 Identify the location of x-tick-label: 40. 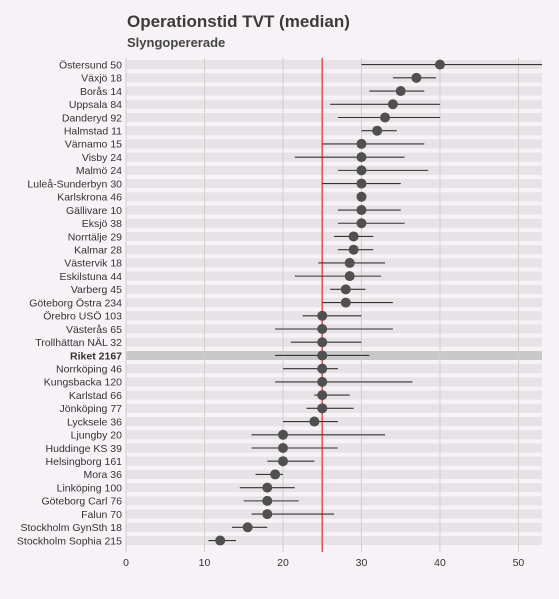
(440, 563).